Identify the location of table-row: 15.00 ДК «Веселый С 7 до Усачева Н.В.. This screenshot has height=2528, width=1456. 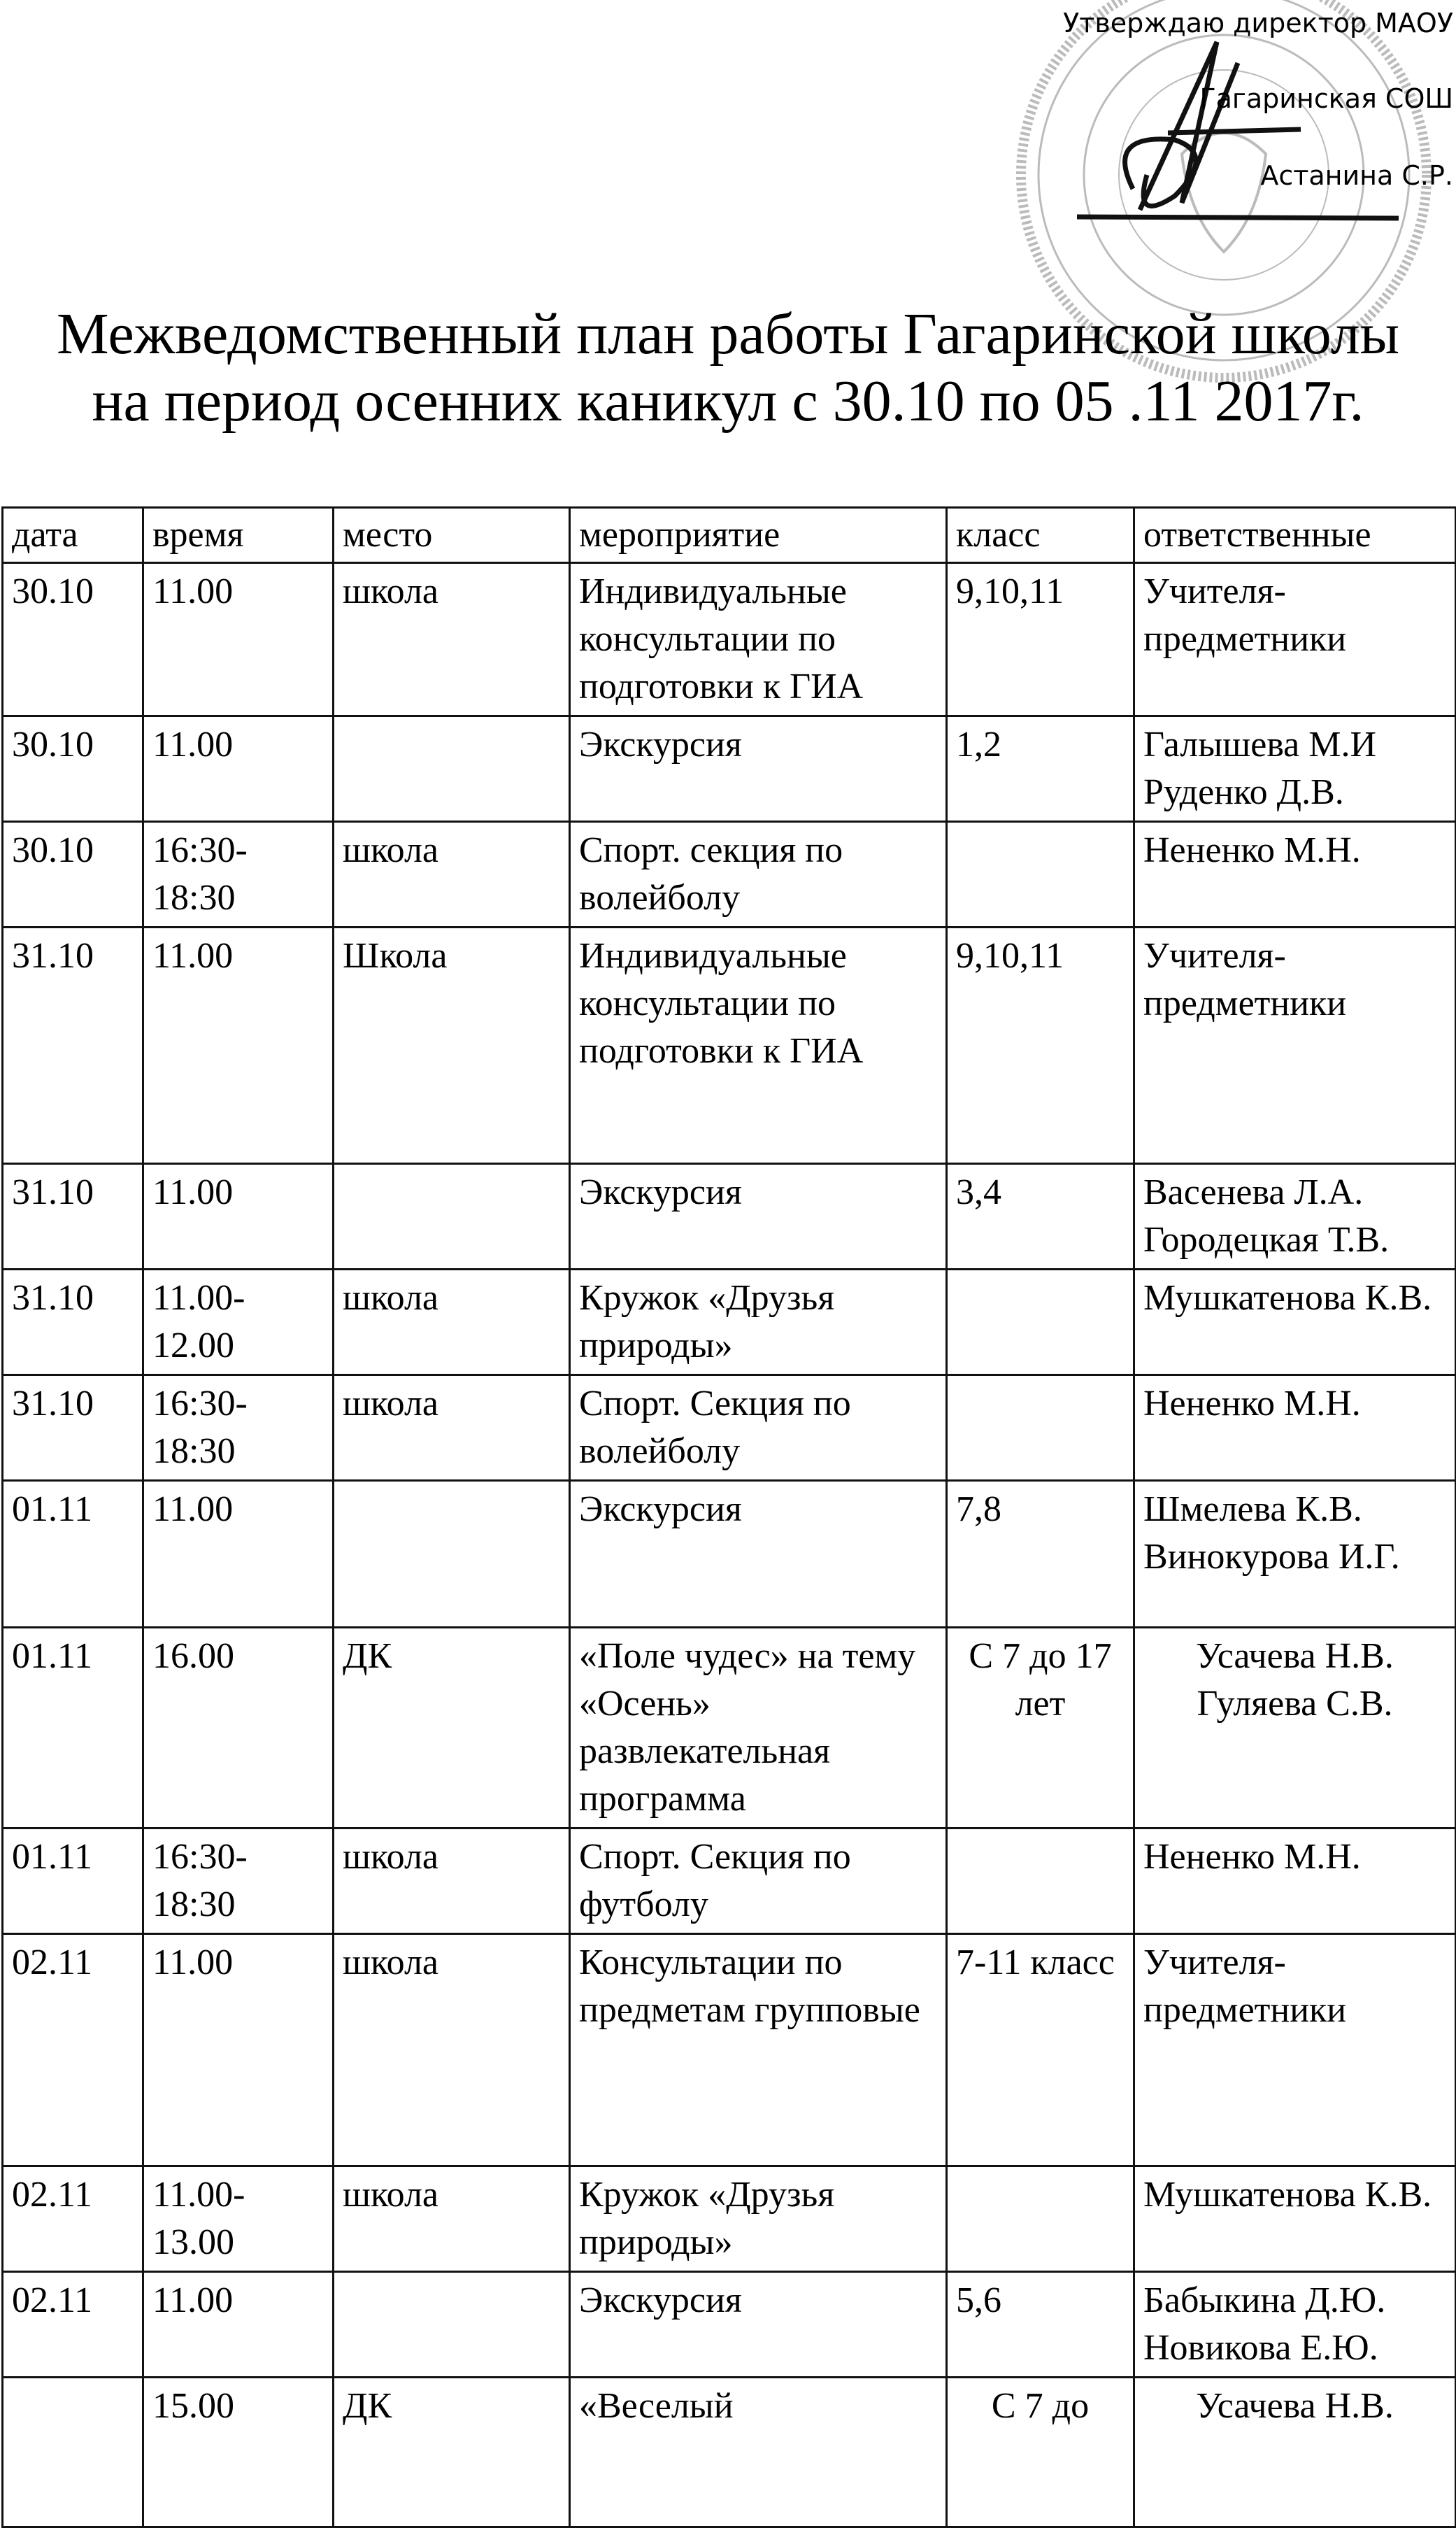
(729, 2452).